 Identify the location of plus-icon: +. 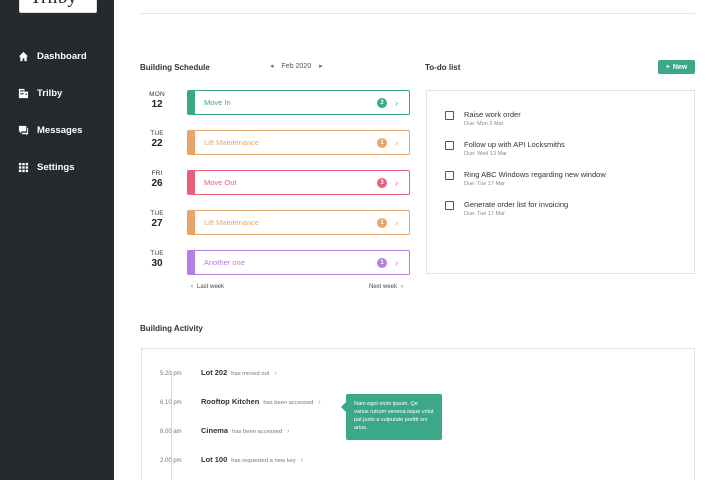
(667, 67).